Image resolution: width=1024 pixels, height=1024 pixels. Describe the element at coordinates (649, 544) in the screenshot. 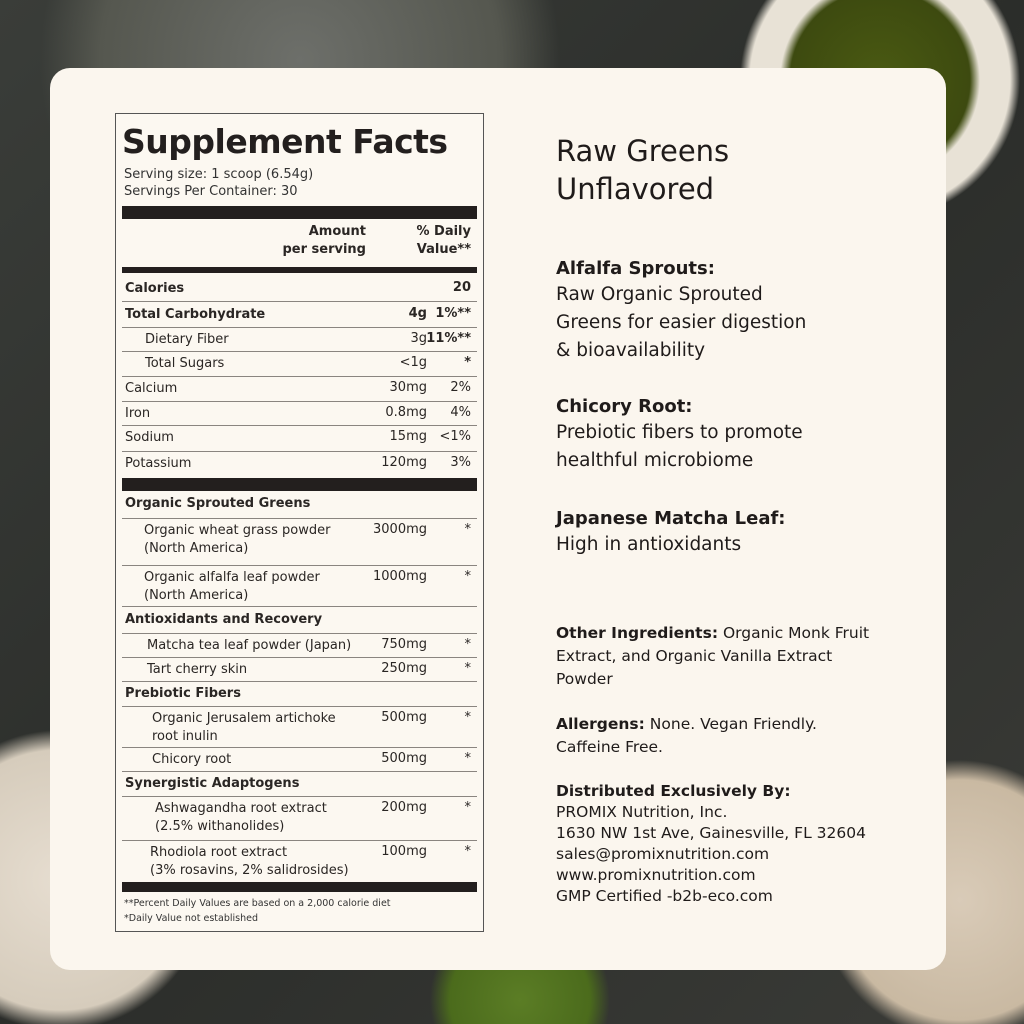

I see `highlight-line: High in antioxidants` at that location.